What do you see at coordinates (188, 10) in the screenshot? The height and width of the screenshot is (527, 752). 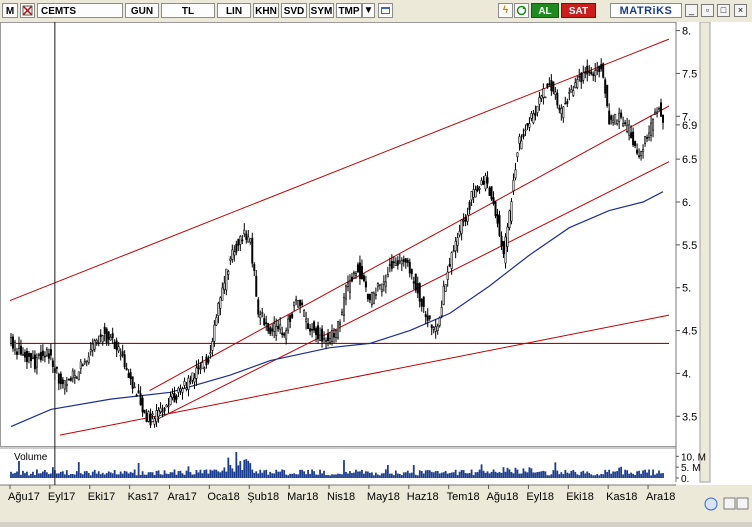 I see `currency-button: TL` at bounding box center [188, 10].